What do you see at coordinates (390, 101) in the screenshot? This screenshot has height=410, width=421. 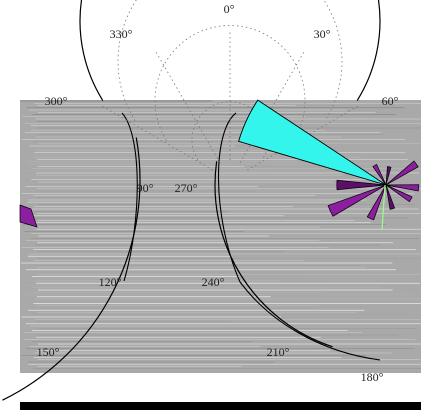 I see `angle-label-60: 60°` at bounding box center [390, 101].